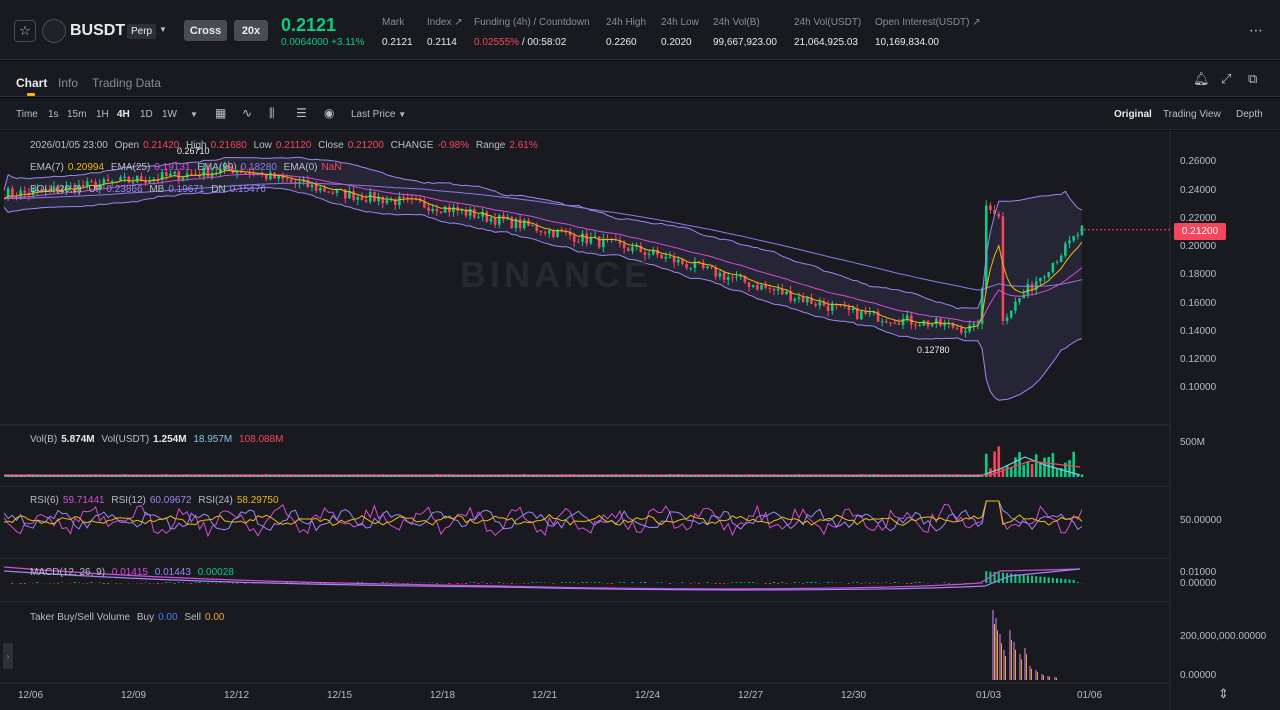  I want to click on tab-chart: Chart, so click(32, 83).